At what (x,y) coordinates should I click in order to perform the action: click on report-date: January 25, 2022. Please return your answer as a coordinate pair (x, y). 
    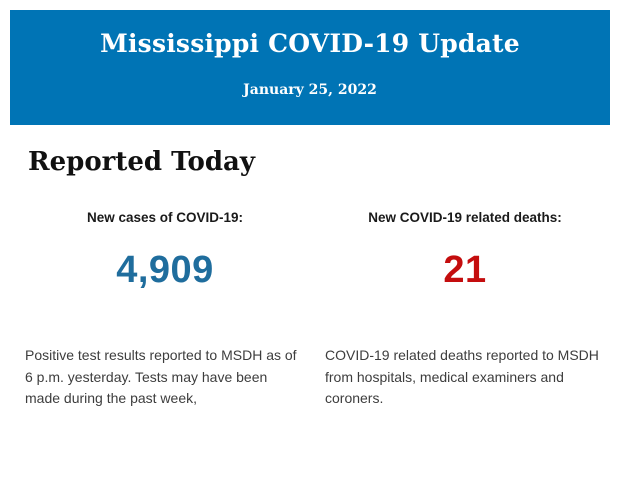
    Looking at the image, I should click on (310, 90).